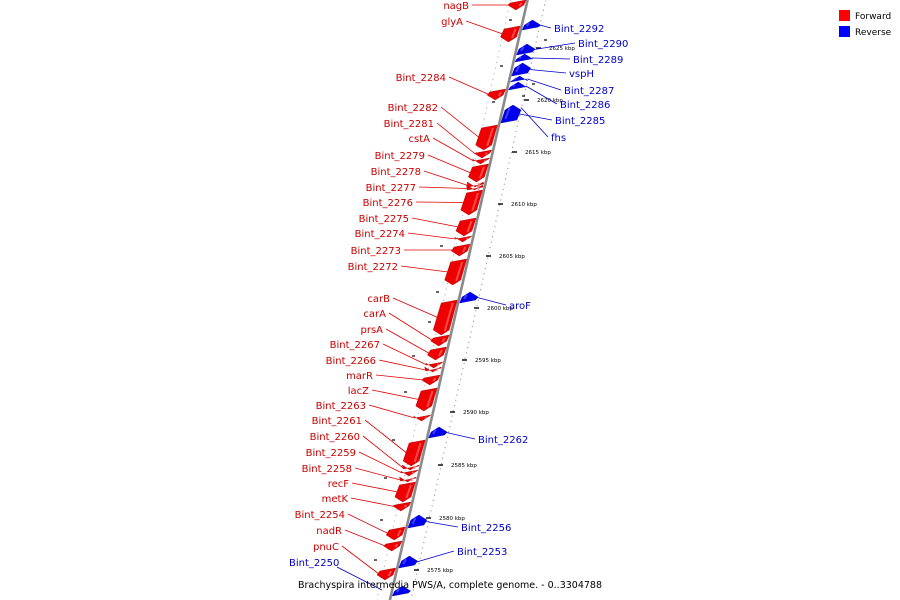 The image size is (900, 600). Describe the element at coordinates (456, 6) in the screenshot. I see `gene-label-nagb: nagB` at that location.